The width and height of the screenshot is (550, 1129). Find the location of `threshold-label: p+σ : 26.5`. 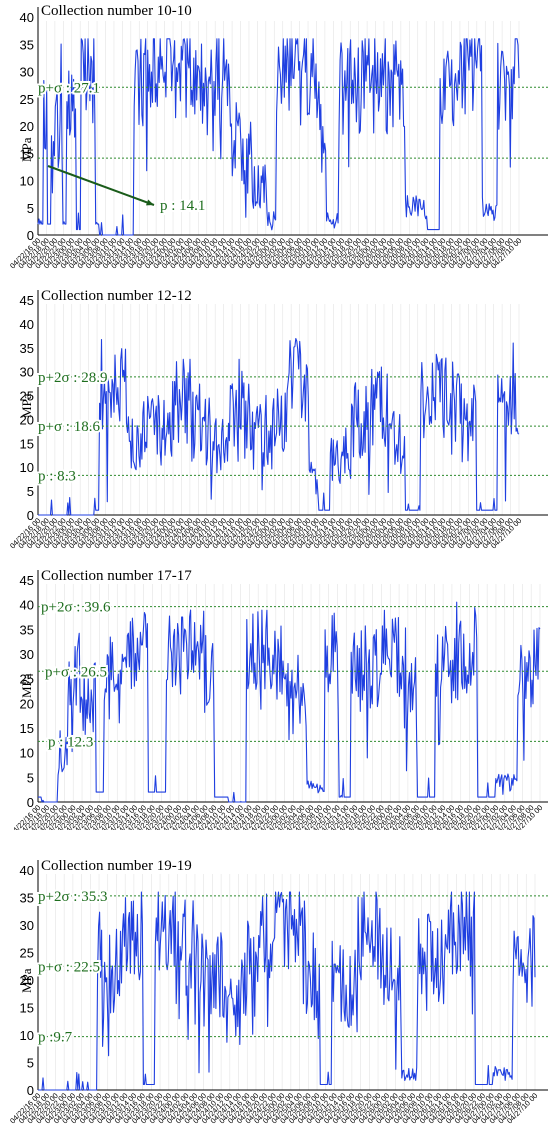

threshold-label: p+σ : 26.5 is located at coordinates (76, 672).